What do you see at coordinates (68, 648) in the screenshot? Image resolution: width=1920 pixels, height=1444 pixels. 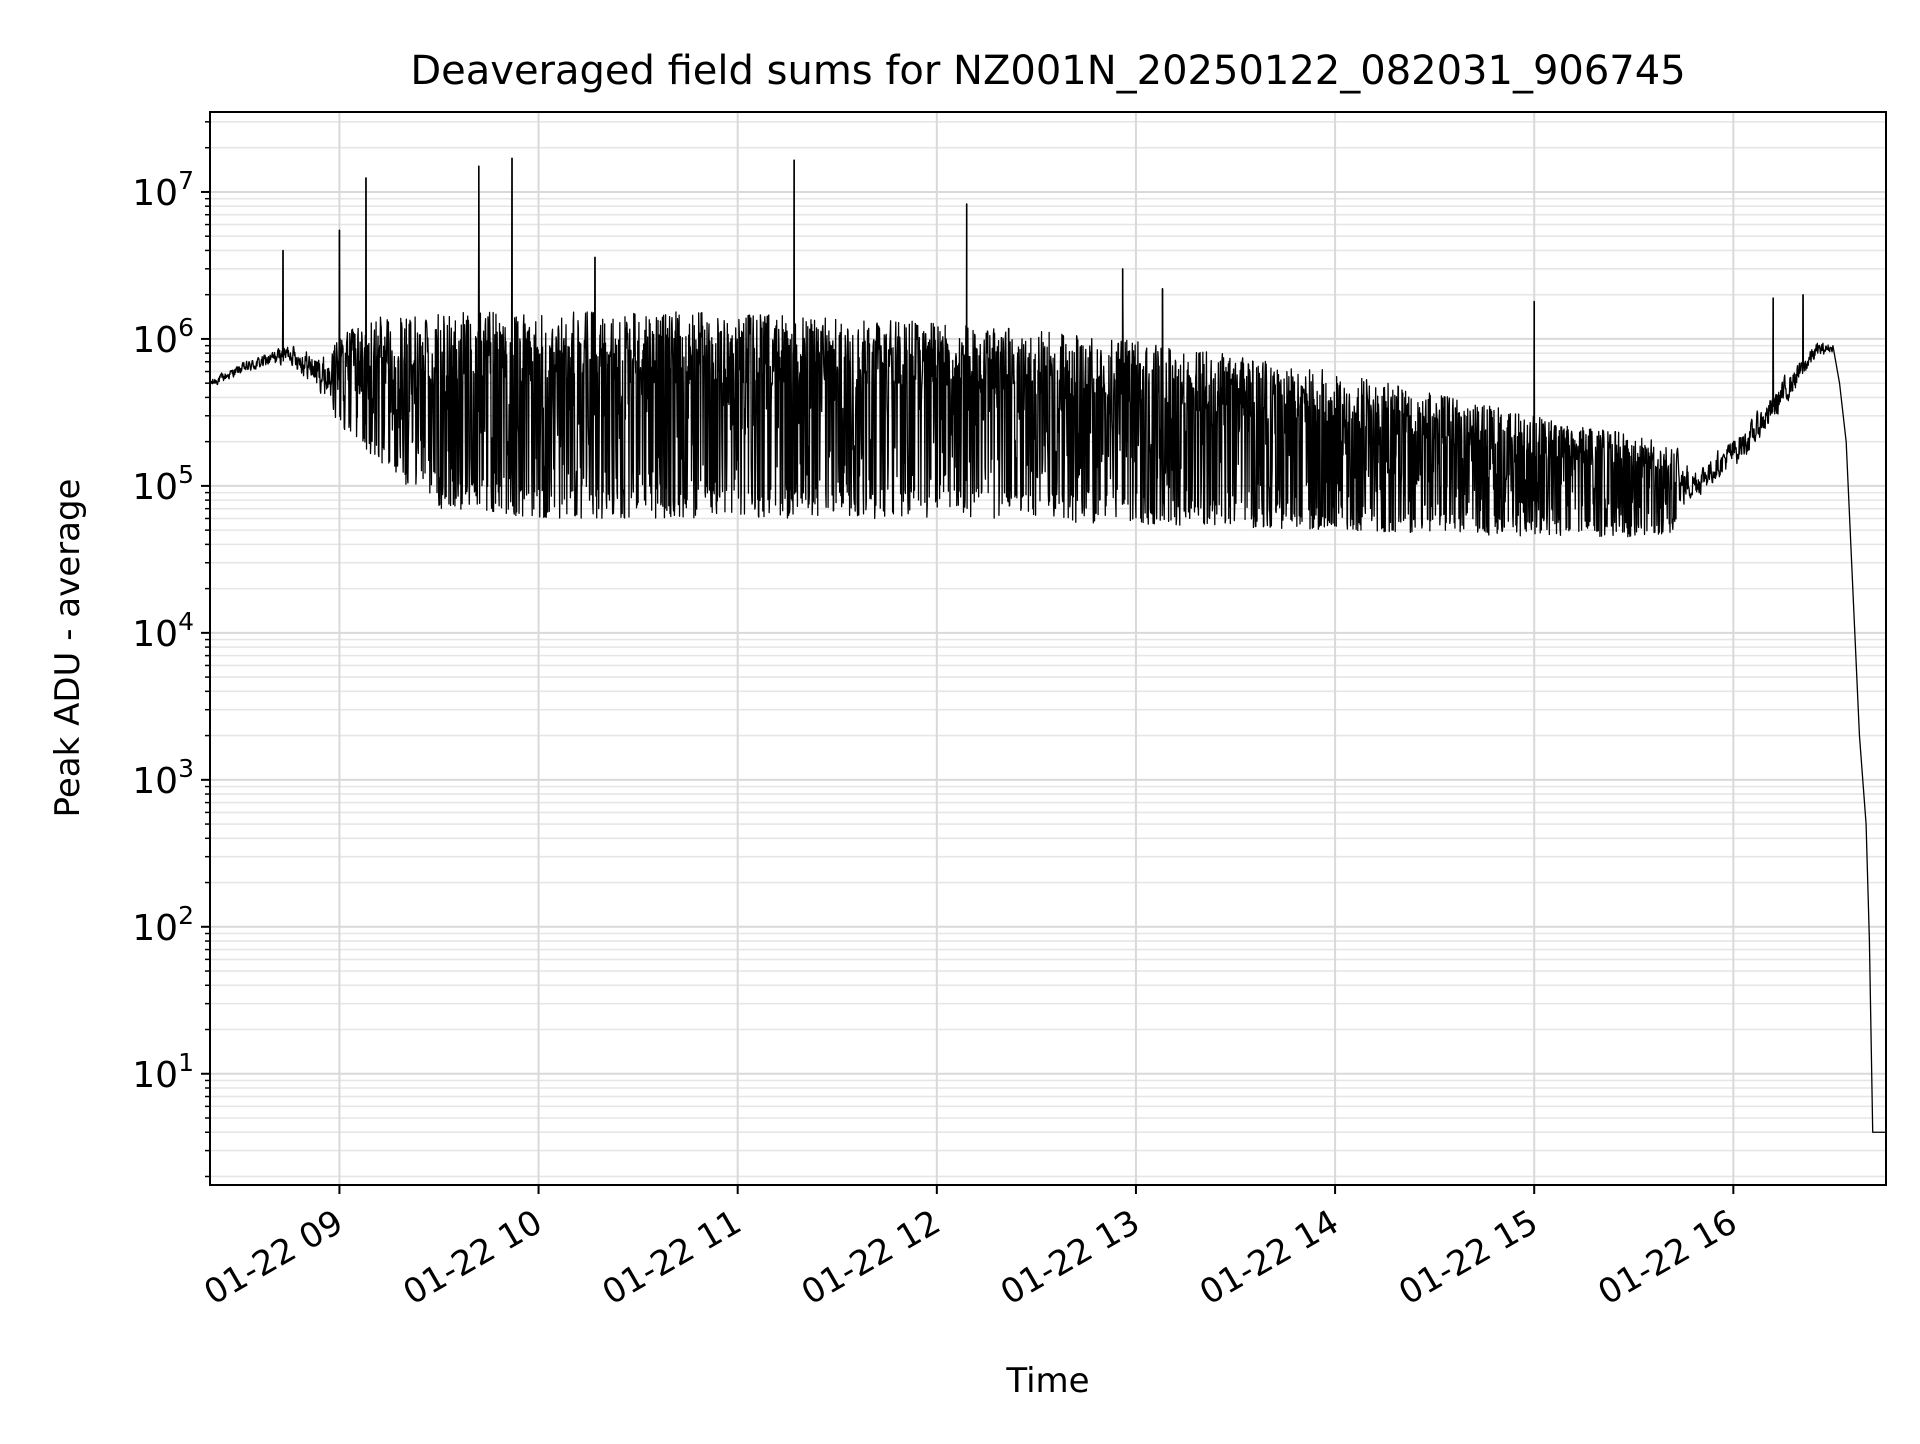 I see `y-axis-title: Peak ADU - average` at bounding box center [68, 648].